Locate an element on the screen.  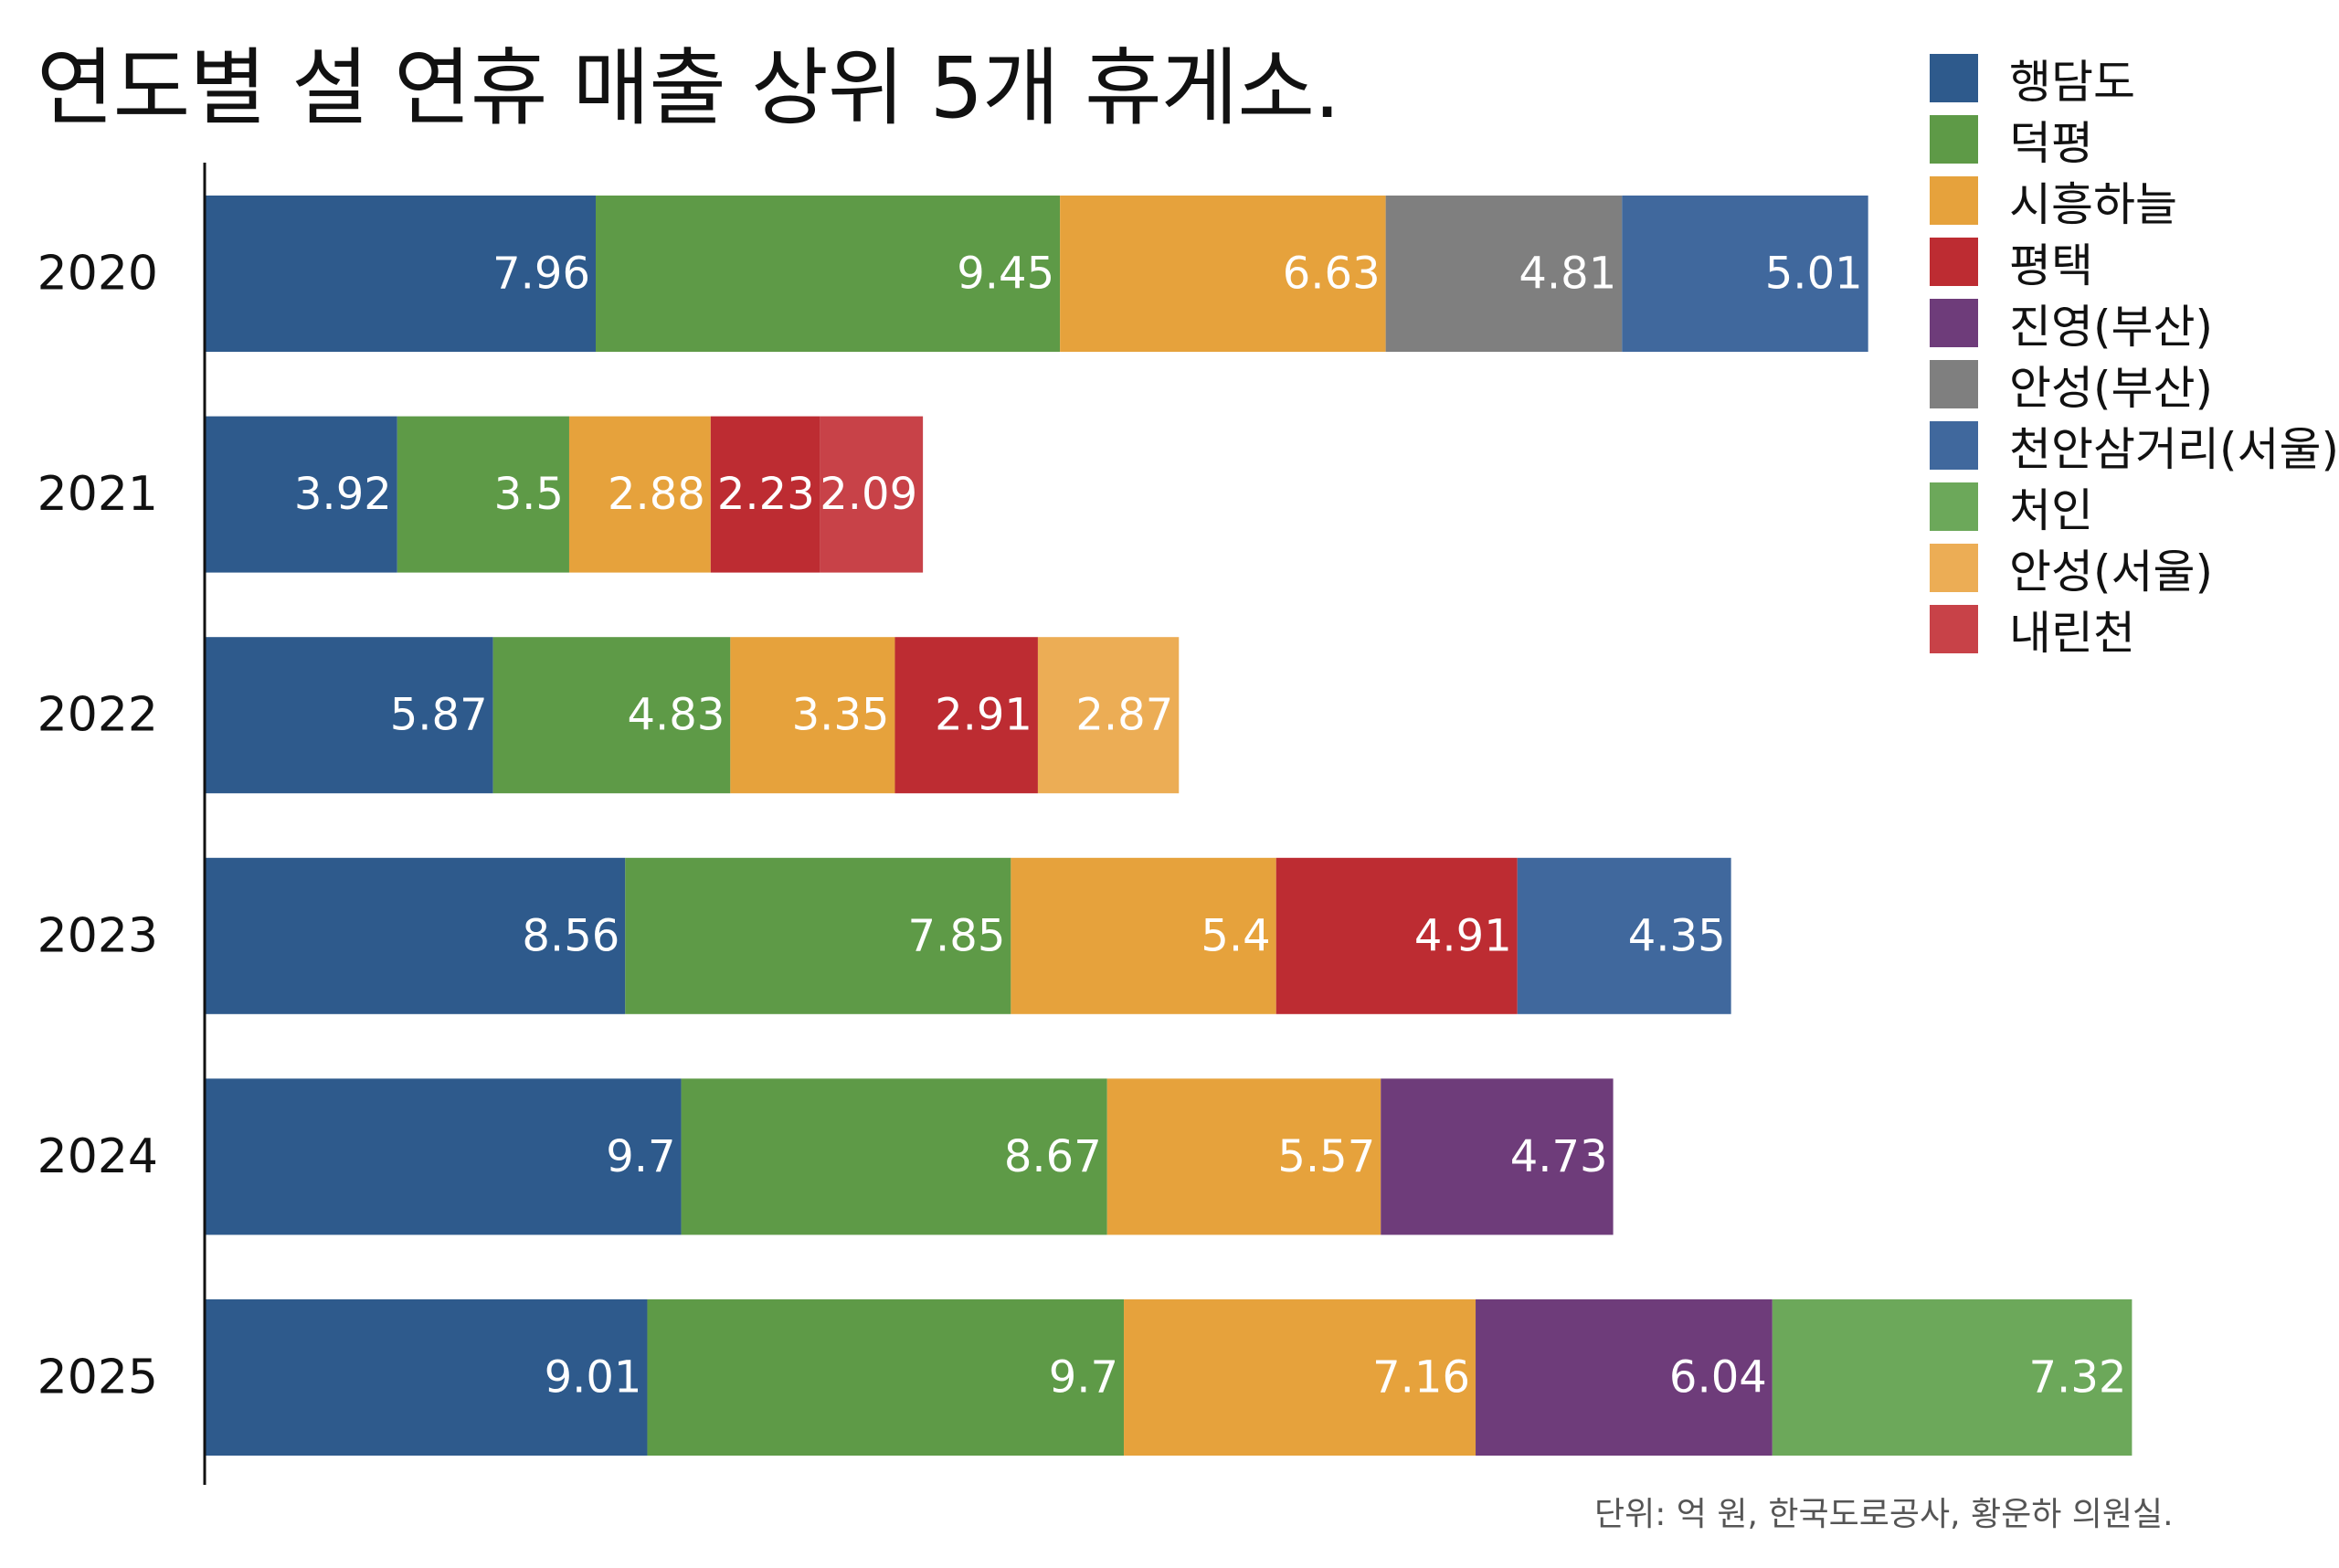
bar-value-label: 6.04 is located at coordinates (1718, 1378).